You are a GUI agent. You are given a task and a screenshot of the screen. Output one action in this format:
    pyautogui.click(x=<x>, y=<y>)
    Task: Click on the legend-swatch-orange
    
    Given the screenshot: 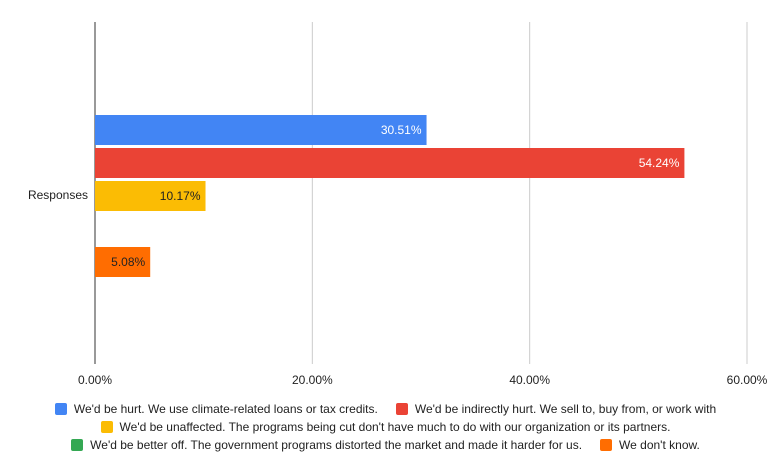 What is the action you would take?
    pyautogui.click(x=606, y=445)
    